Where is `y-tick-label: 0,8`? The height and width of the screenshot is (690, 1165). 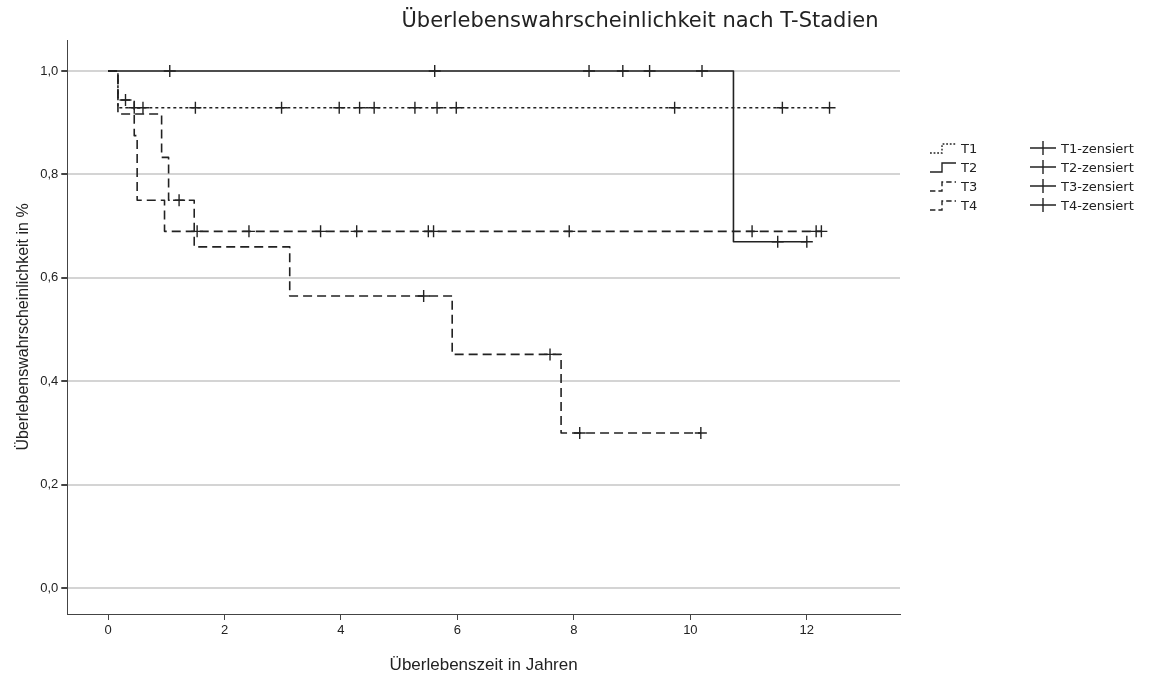 y-tick-label: 0,8 is located at coordinates (49, 174).